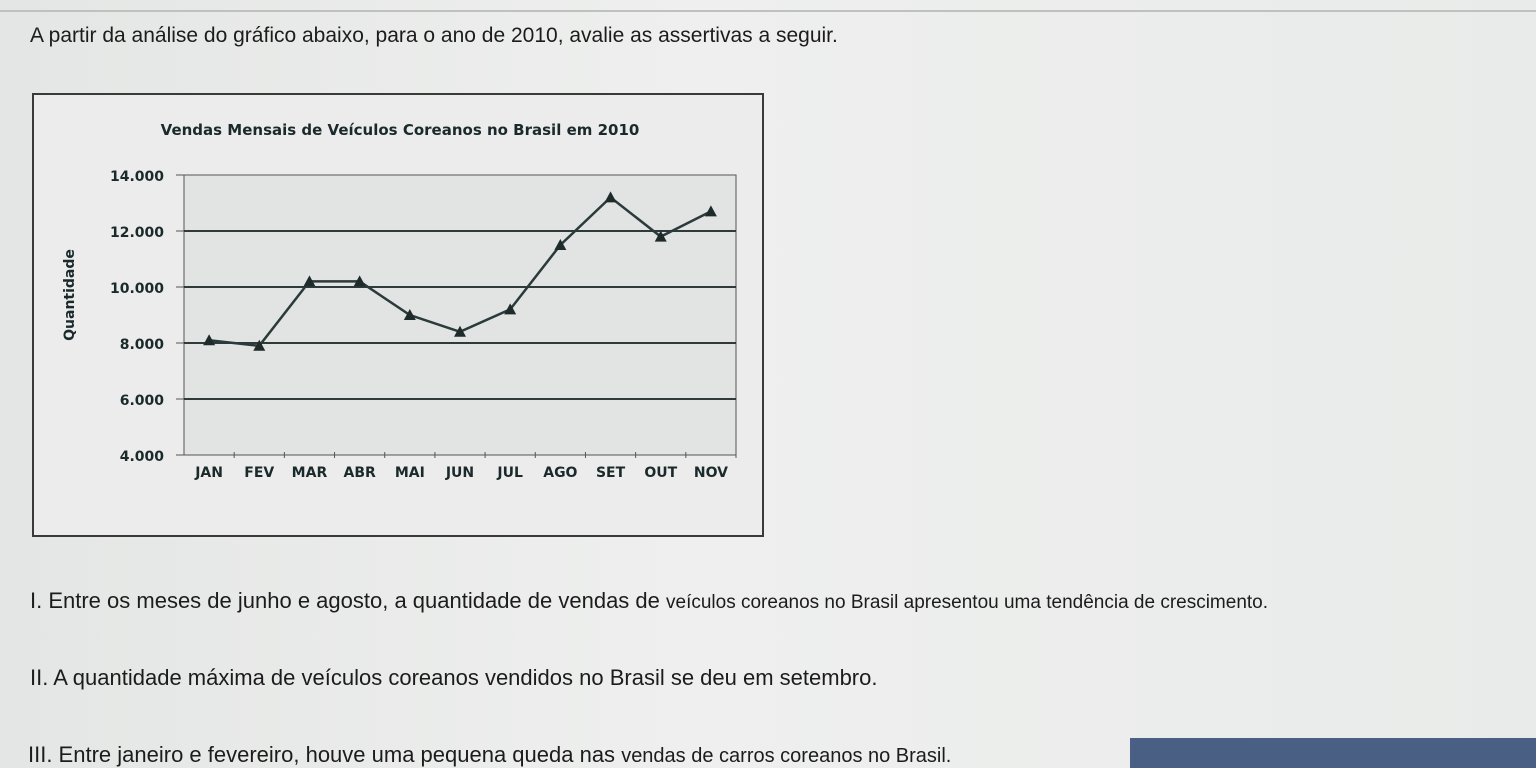 The image size is (1536, 768). What do you see at coordinates (786, 756) in the screenshot?
I see `statement-3-tail: vendas de carros coreanos no Brasil.` at bounding box center [786, 756].